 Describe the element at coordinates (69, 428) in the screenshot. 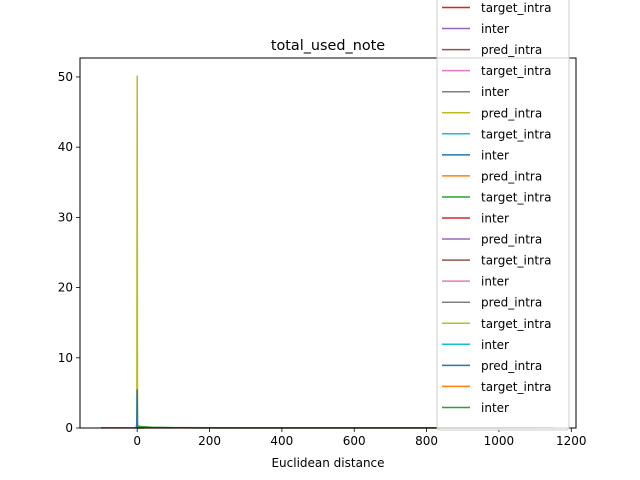

I see `y-tick-label: 0` at that location.